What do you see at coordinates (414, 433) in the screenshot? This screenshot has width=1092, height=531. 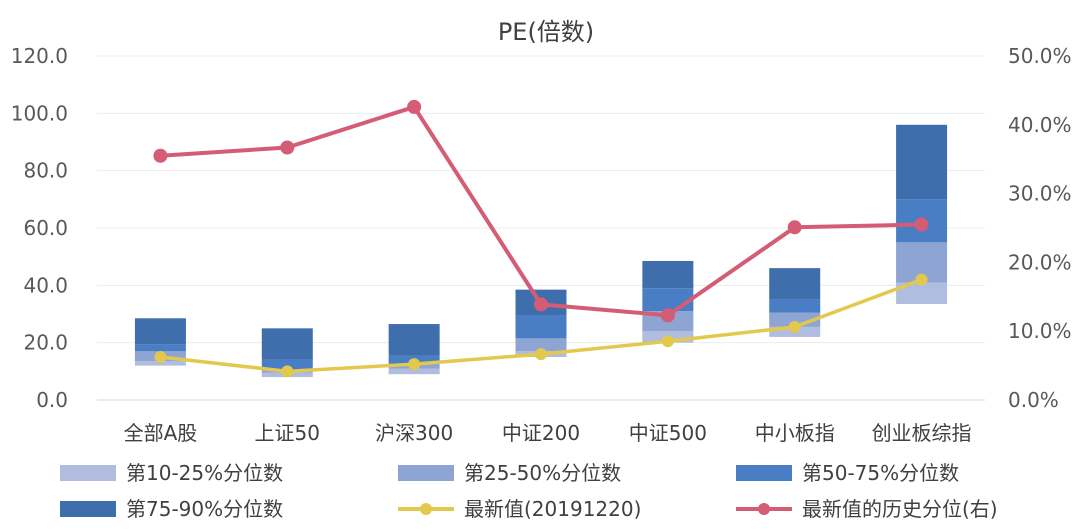 I see `category-label: 沪深300` at bounding box center [414, 433].